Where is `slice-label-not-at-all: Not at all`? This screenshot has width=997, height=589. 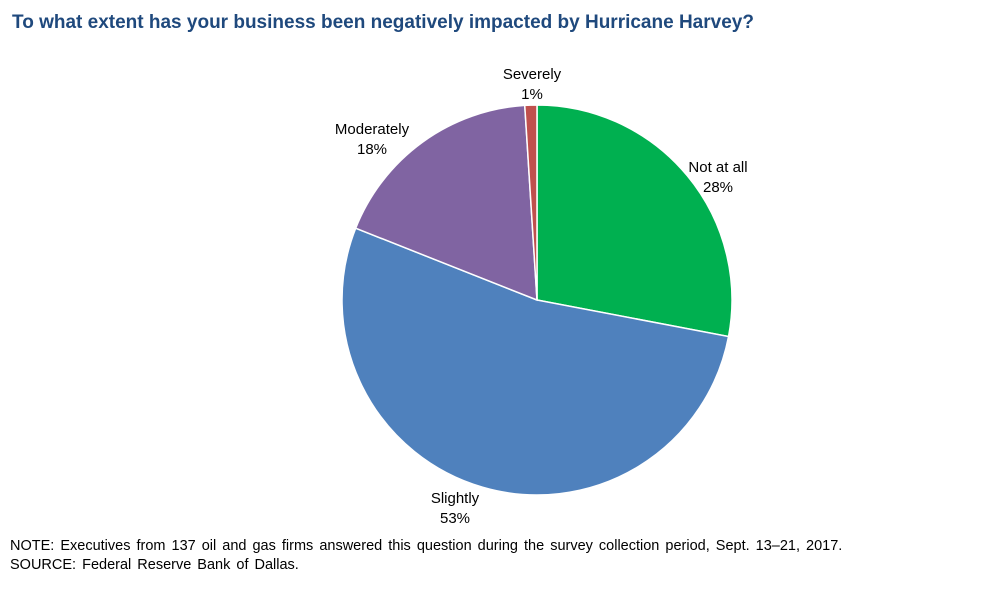
slice-label-not-at-all: Not at all is located at coordinates (717, 167).